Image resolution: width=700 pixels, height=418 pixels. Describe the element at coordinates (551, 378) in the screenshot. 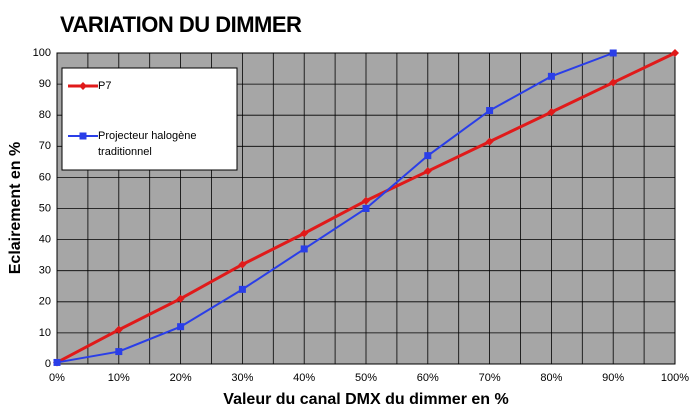

I see `x-tick-label: 80%` at that location.